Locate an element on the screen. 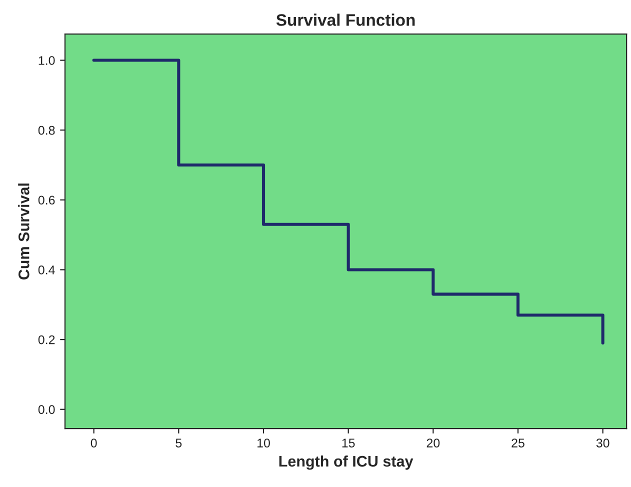 The image size is (631, 487). y-tick-label: 0.6 is located at coordinates (46, 200).